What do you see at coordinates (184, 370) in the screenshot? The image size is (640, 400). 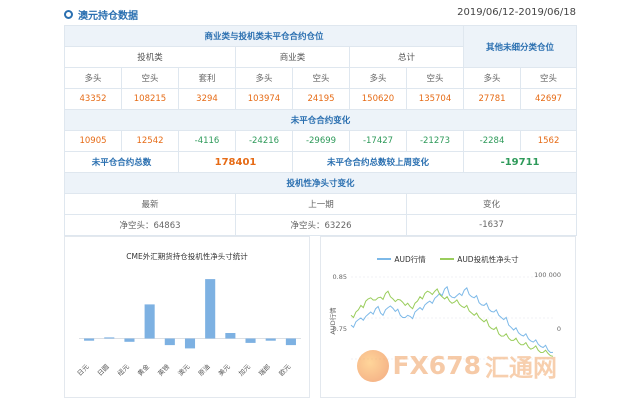 I see `x-tick-label: 澳元` at bounding box center [184, 370].